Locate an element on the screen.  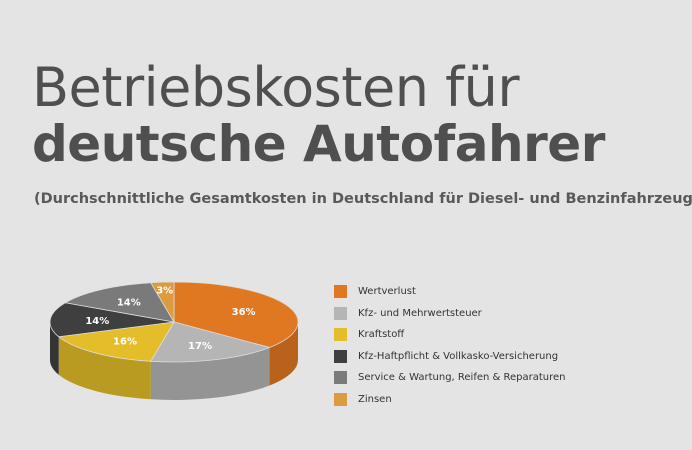
pie-slice-kfz-und-mehrwertsteuer is located at coordinates (210, 342).